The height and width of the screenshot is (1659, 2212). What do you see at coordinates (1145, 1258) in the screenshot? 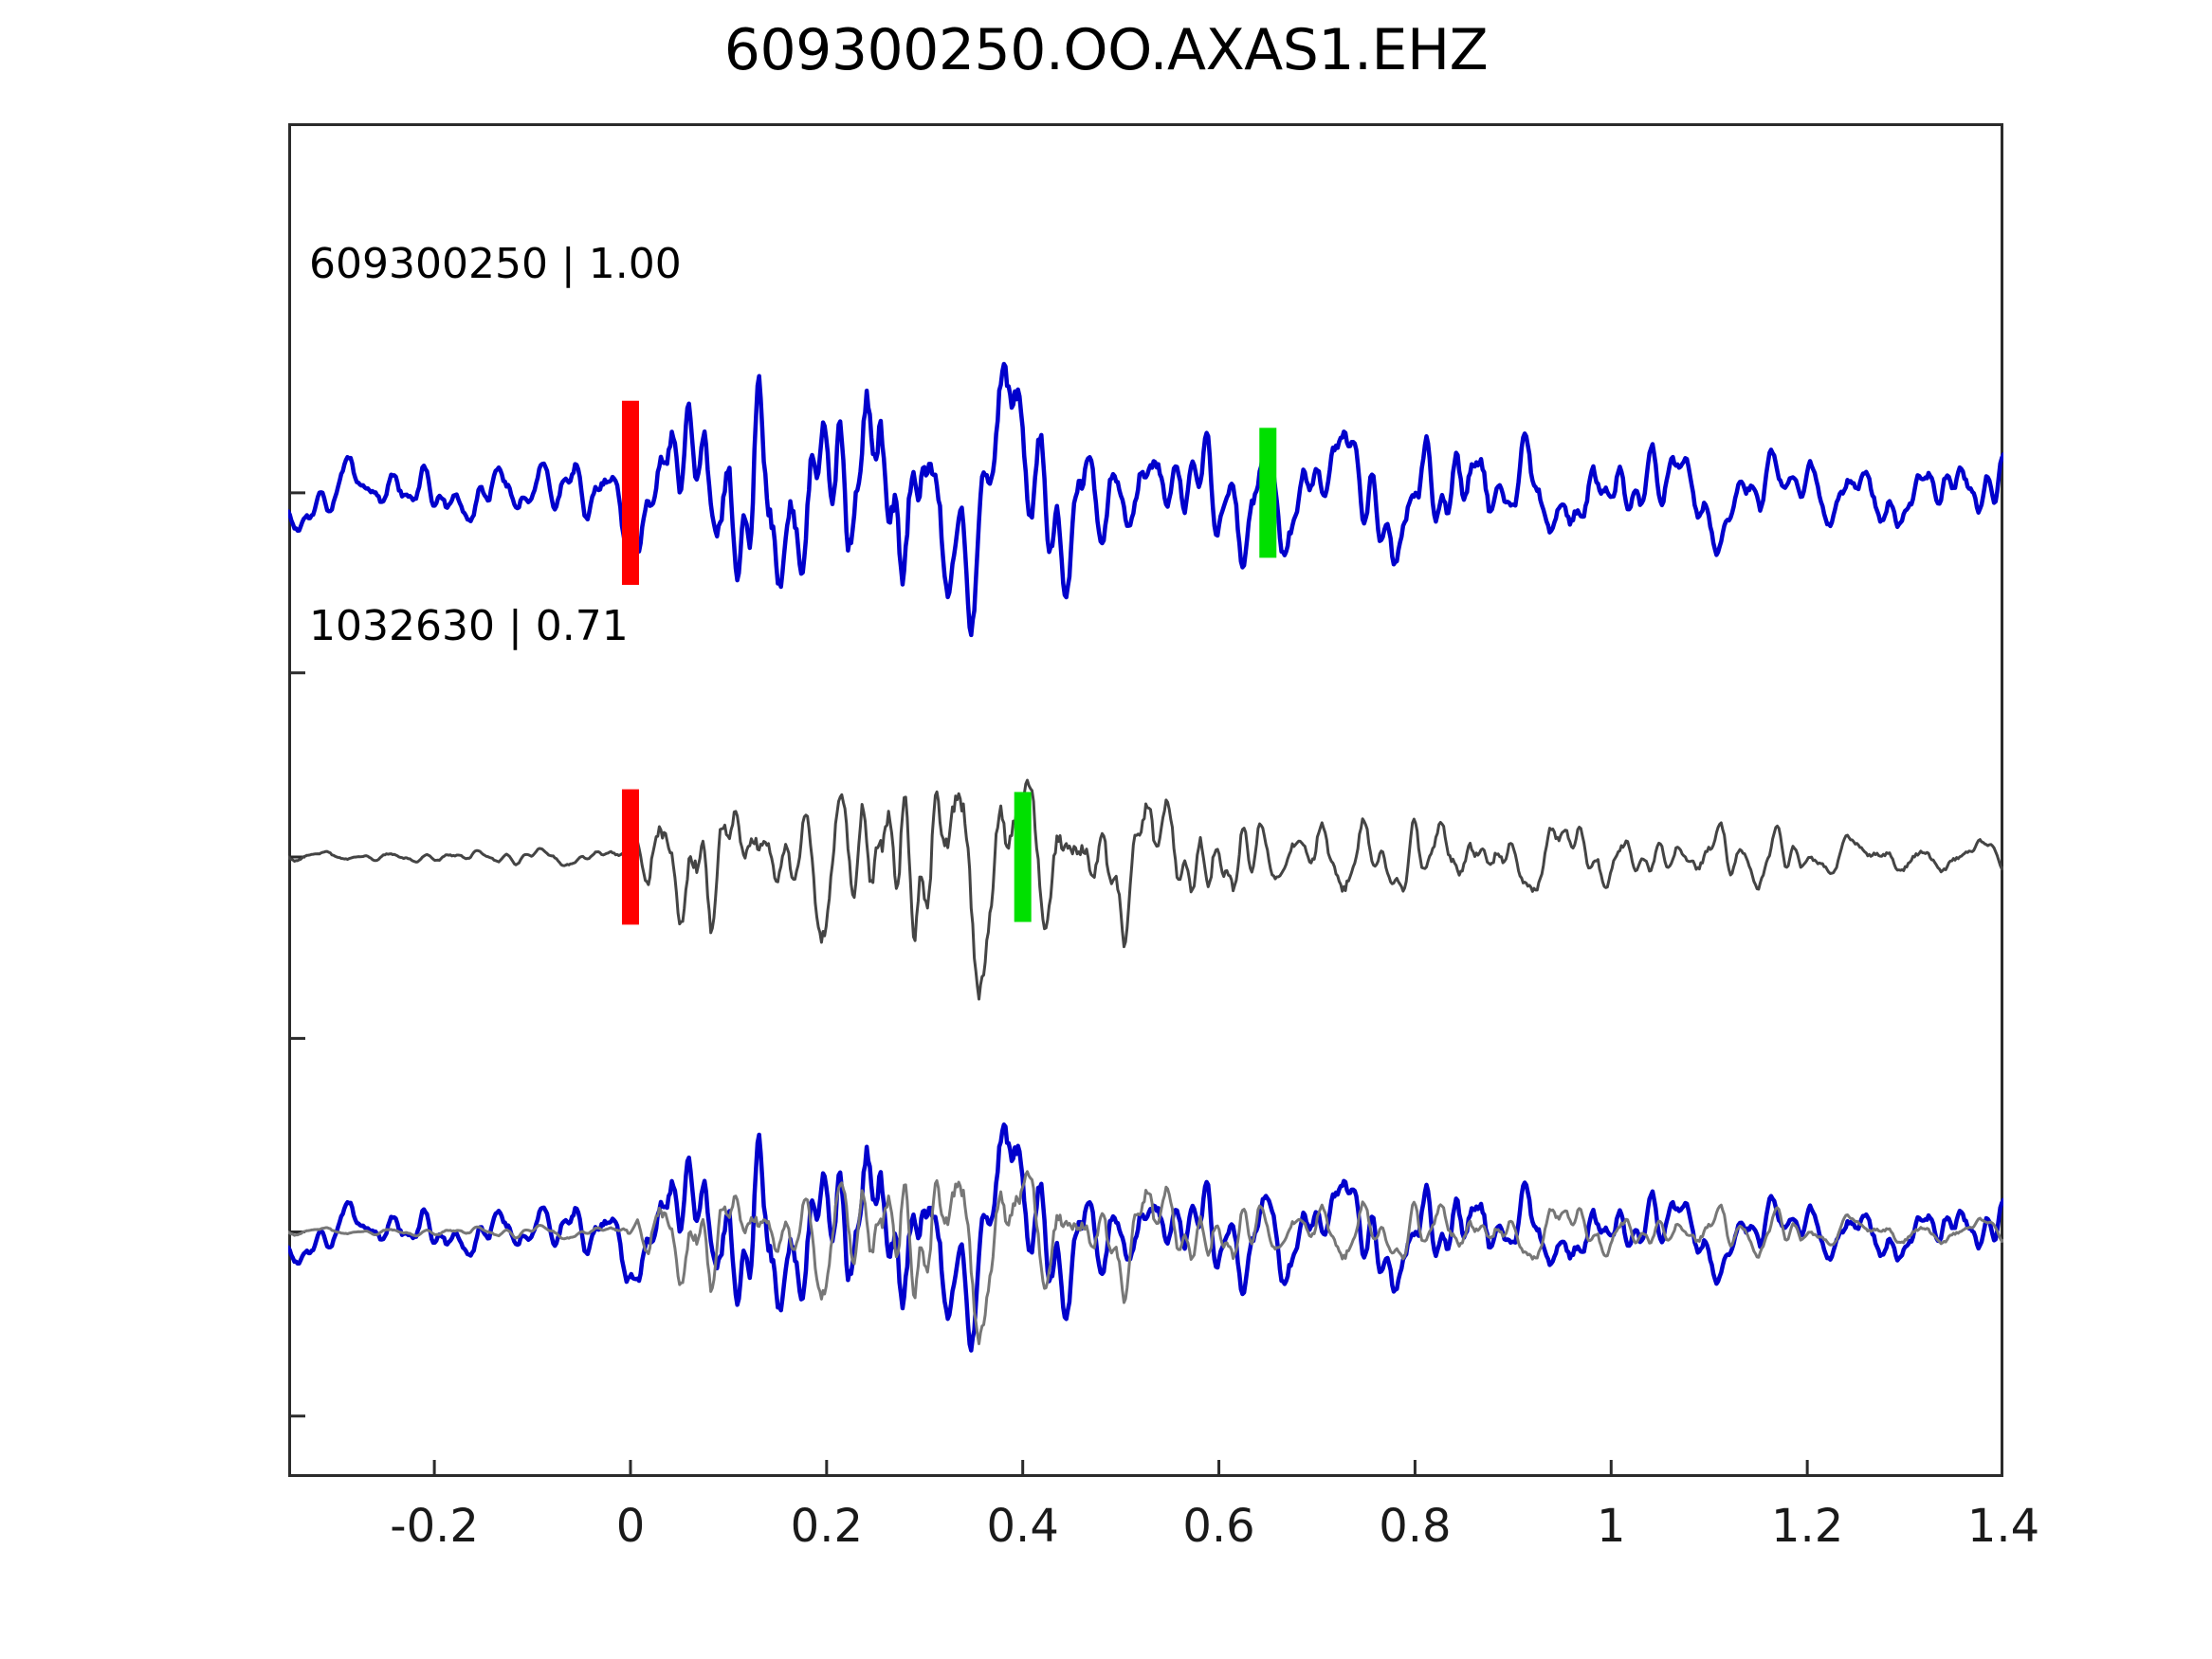
I see `waveform-trace-1032630-overlay` at bounding box center [1145, 1258].